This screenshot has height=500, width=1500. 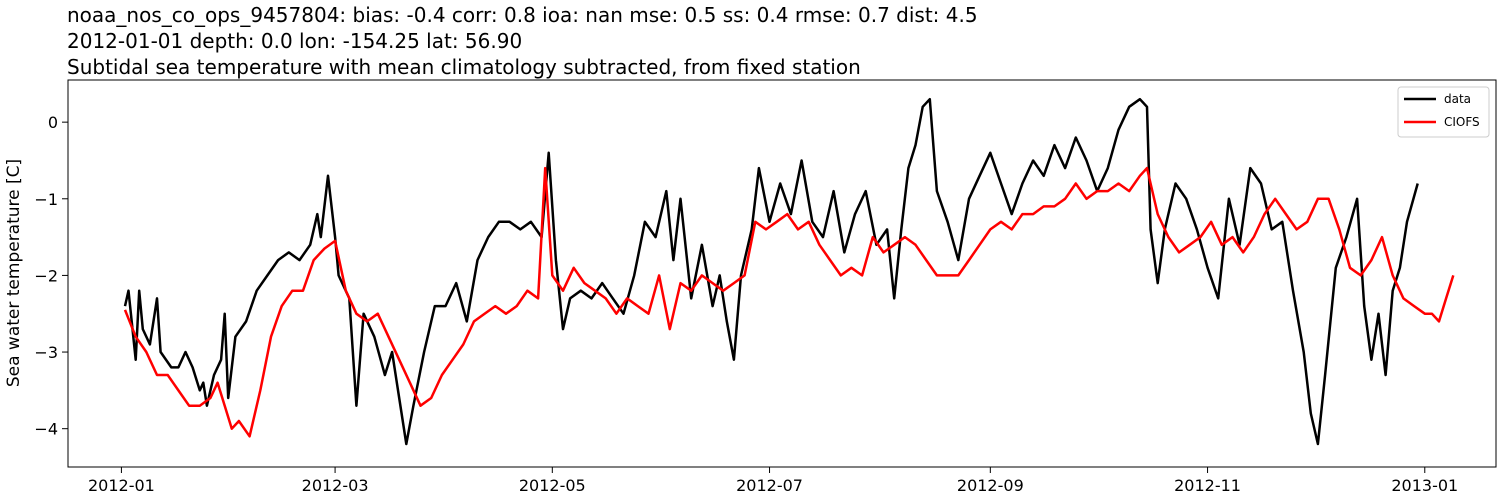 I want to click on x-tick-label: 2012-09, so click(x=990, y=485).